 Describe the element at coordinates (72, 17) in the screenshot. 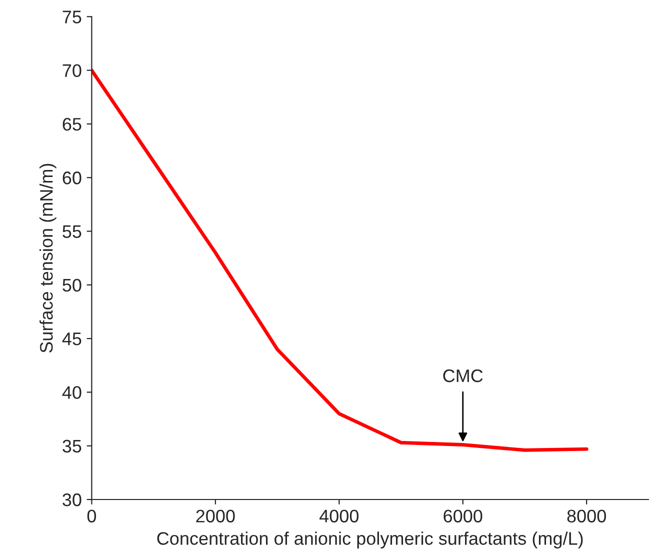

I see `y-tick-label: 75` at that location.